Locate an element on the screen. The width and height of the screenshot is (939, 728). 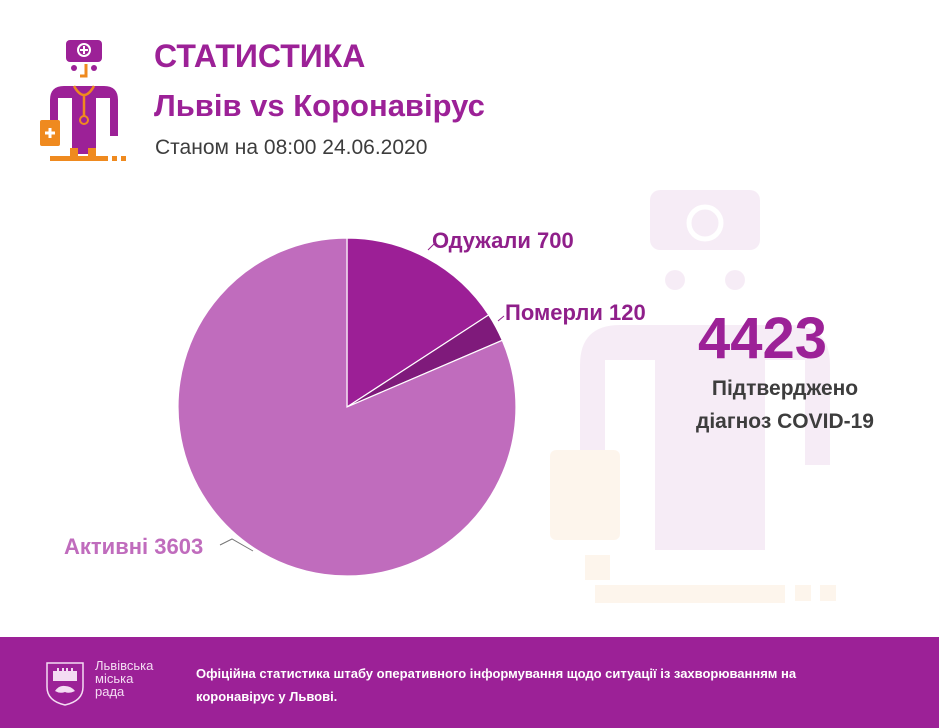
footer-bar is located at coordinates (469, 682).